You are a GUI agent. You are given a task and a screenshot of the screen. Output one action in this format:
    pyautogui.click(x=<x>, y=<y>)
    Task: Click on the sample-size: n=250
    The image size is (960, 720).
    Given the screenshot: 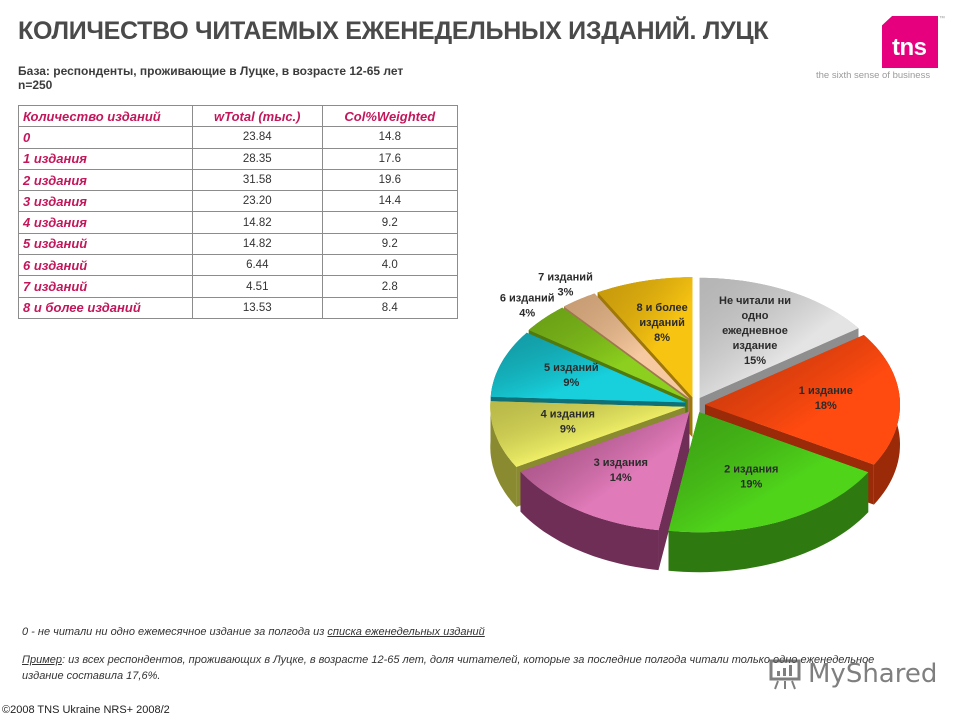 What is the action you would take?
    pyautogui.click(x=35, y=85)
    